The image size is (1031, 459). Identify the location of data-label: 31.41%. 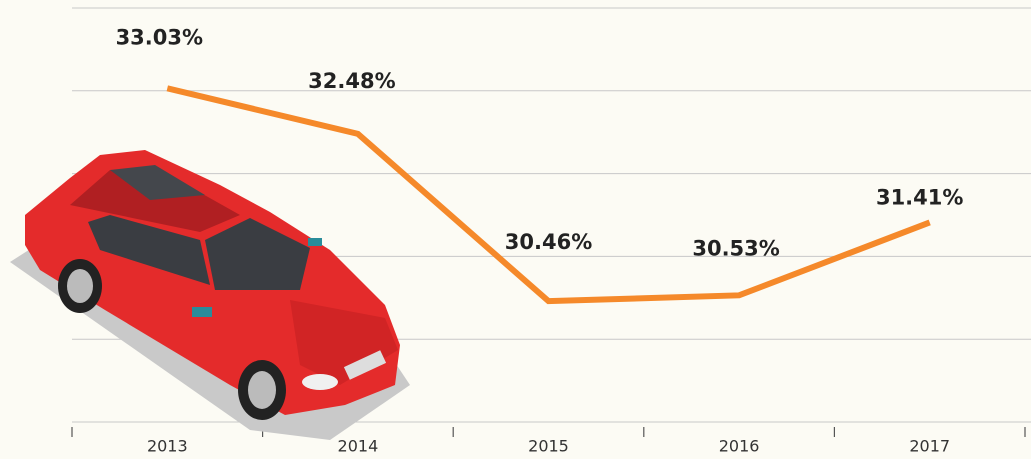
(919, 197).